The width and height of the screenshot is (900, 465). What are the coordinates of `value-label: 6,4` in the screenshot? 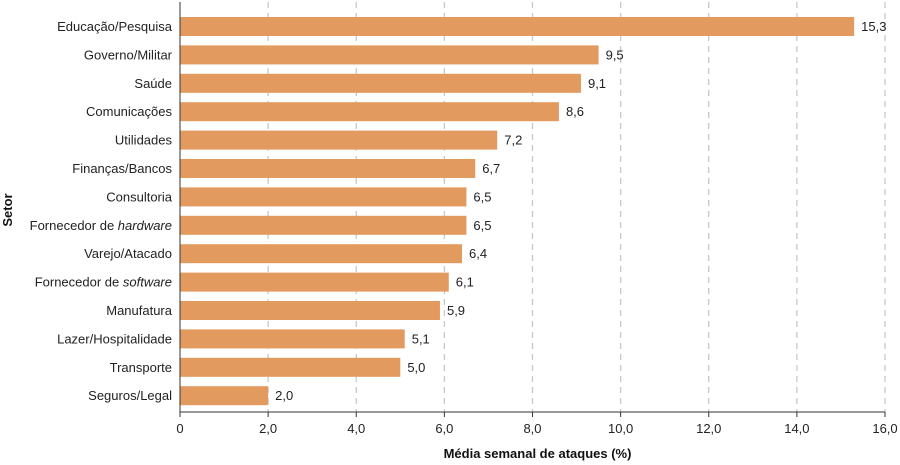 It's located at (478, 253).